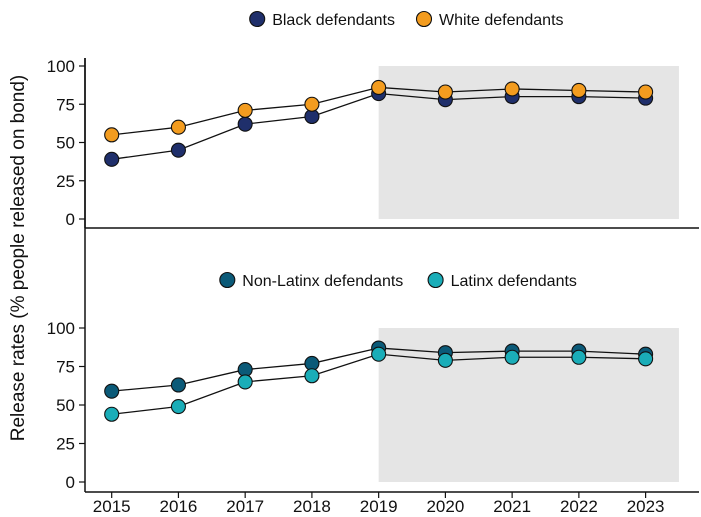 Image resolution: width=701 pixels, height=517 pixels. Describe the element at coordinates (379, 354) in the screenshot. I see `data-point: Latinx defendants 2019: 83` at that location.